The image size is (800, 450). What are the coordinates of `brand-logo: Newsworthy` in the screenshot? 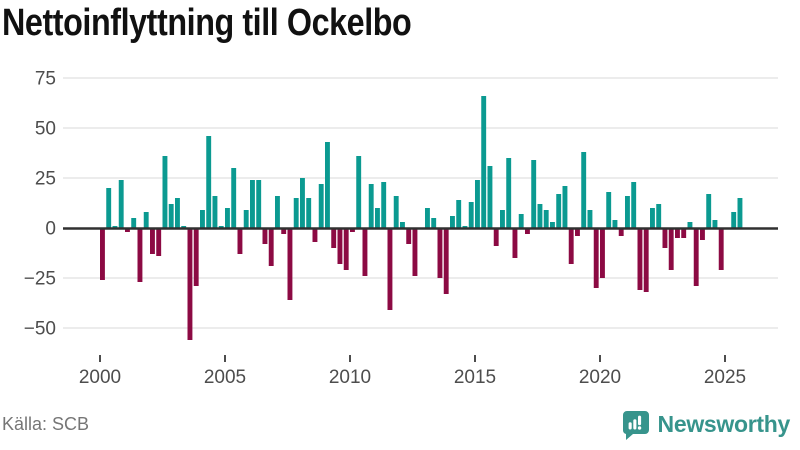 It's located at (705, 424).